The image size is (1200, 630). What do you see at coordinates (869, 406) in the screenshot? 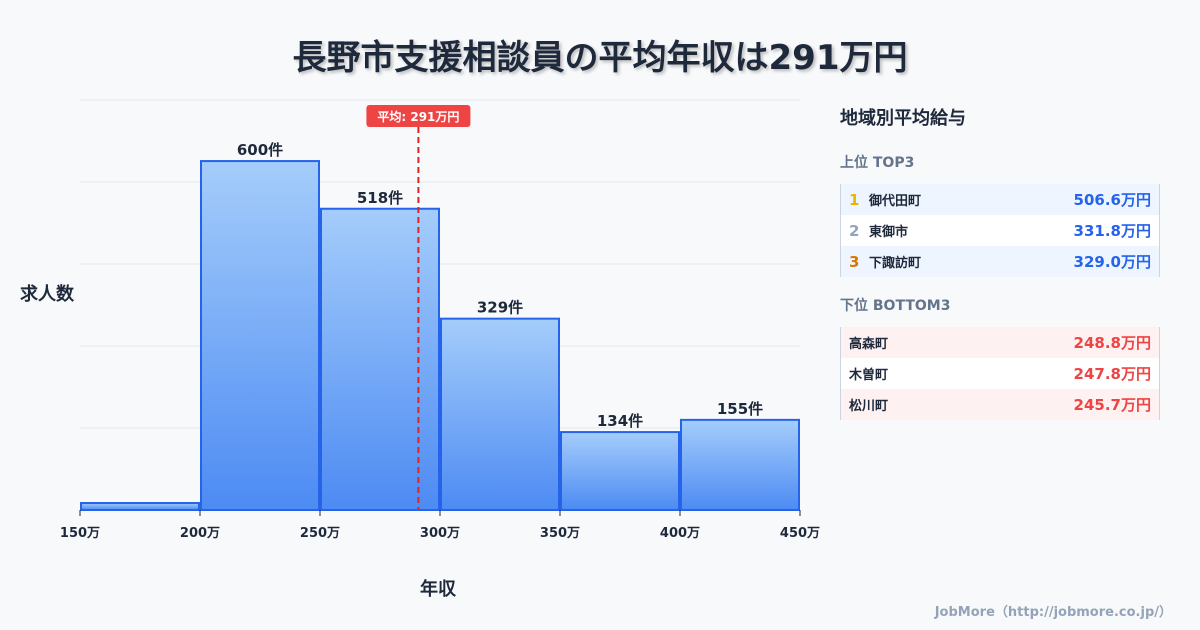
I see `region-name: 松川町` at bounding box center [869, 406].